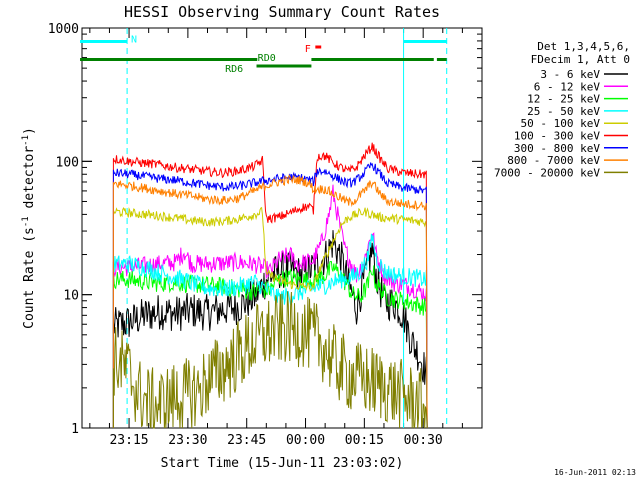 Image resolution: width=640 pixels, height=480 pixels. Describe the element at coordinates (26, 140) in the screenshot. I see `y-axis-label-sup2: -1` at that location.